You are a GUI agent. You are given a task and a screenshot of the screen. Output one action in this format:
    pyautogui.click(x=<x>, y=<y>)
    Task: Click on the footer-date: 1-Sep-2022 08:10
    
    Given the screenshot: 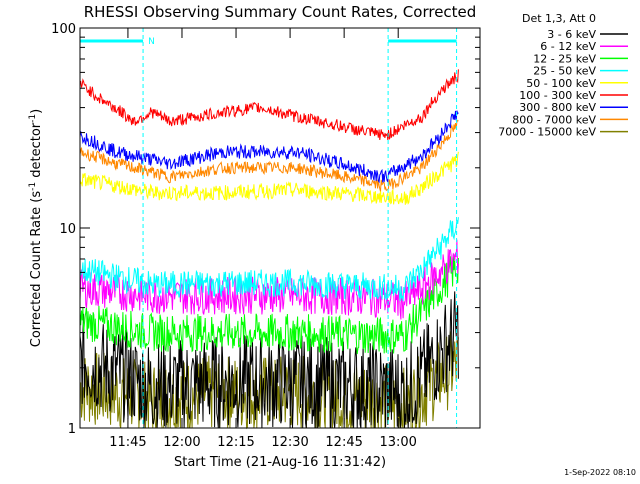 What is the action you would take?
    pyautogui.click(x=600, y=472)
    